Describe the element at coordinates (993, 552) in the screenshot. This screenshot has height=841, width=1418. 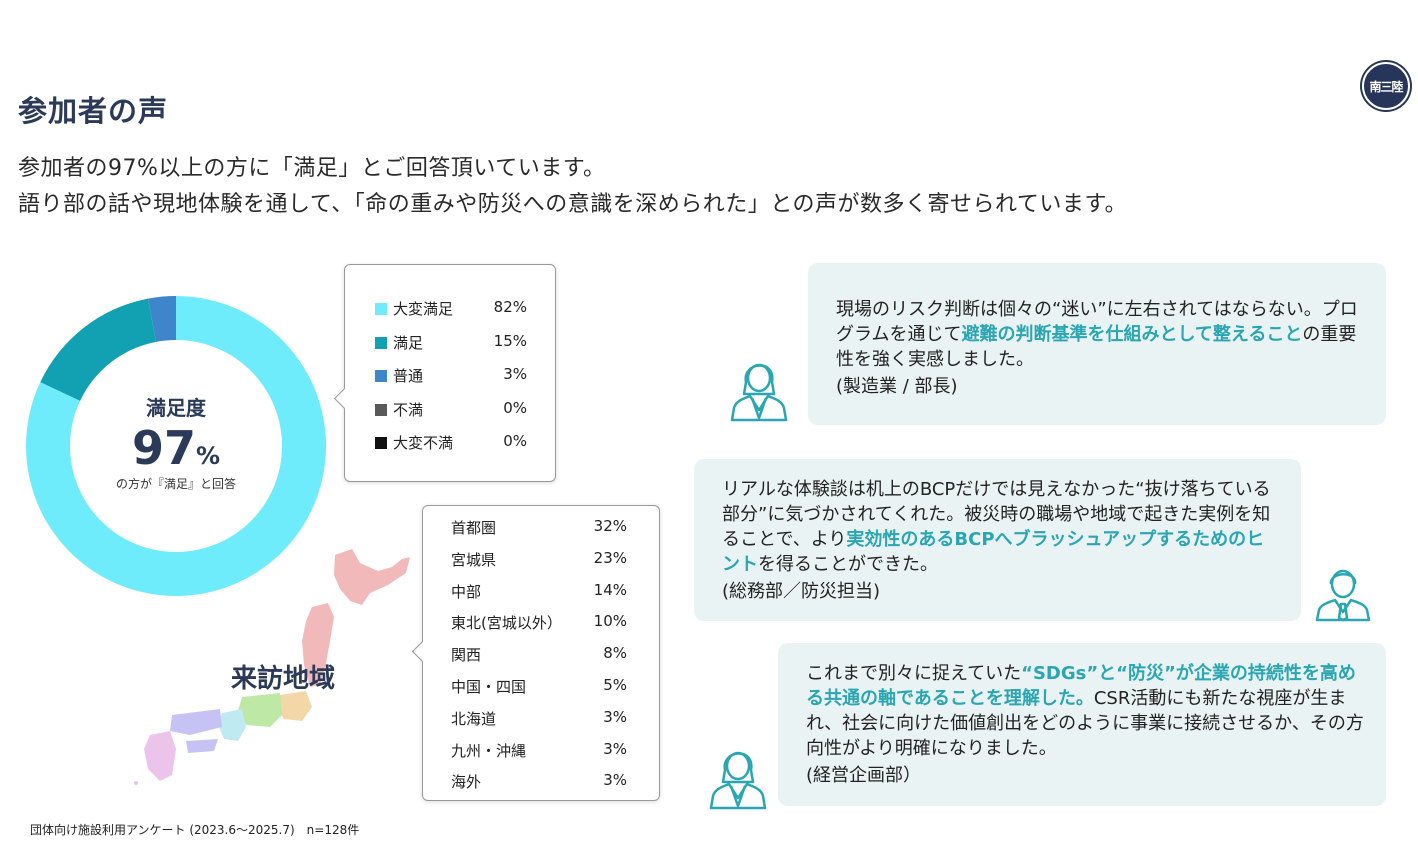
I see `quote-2-highlight: 実効性のあるBCPへブラッシュアップするためのヒント` at that location.